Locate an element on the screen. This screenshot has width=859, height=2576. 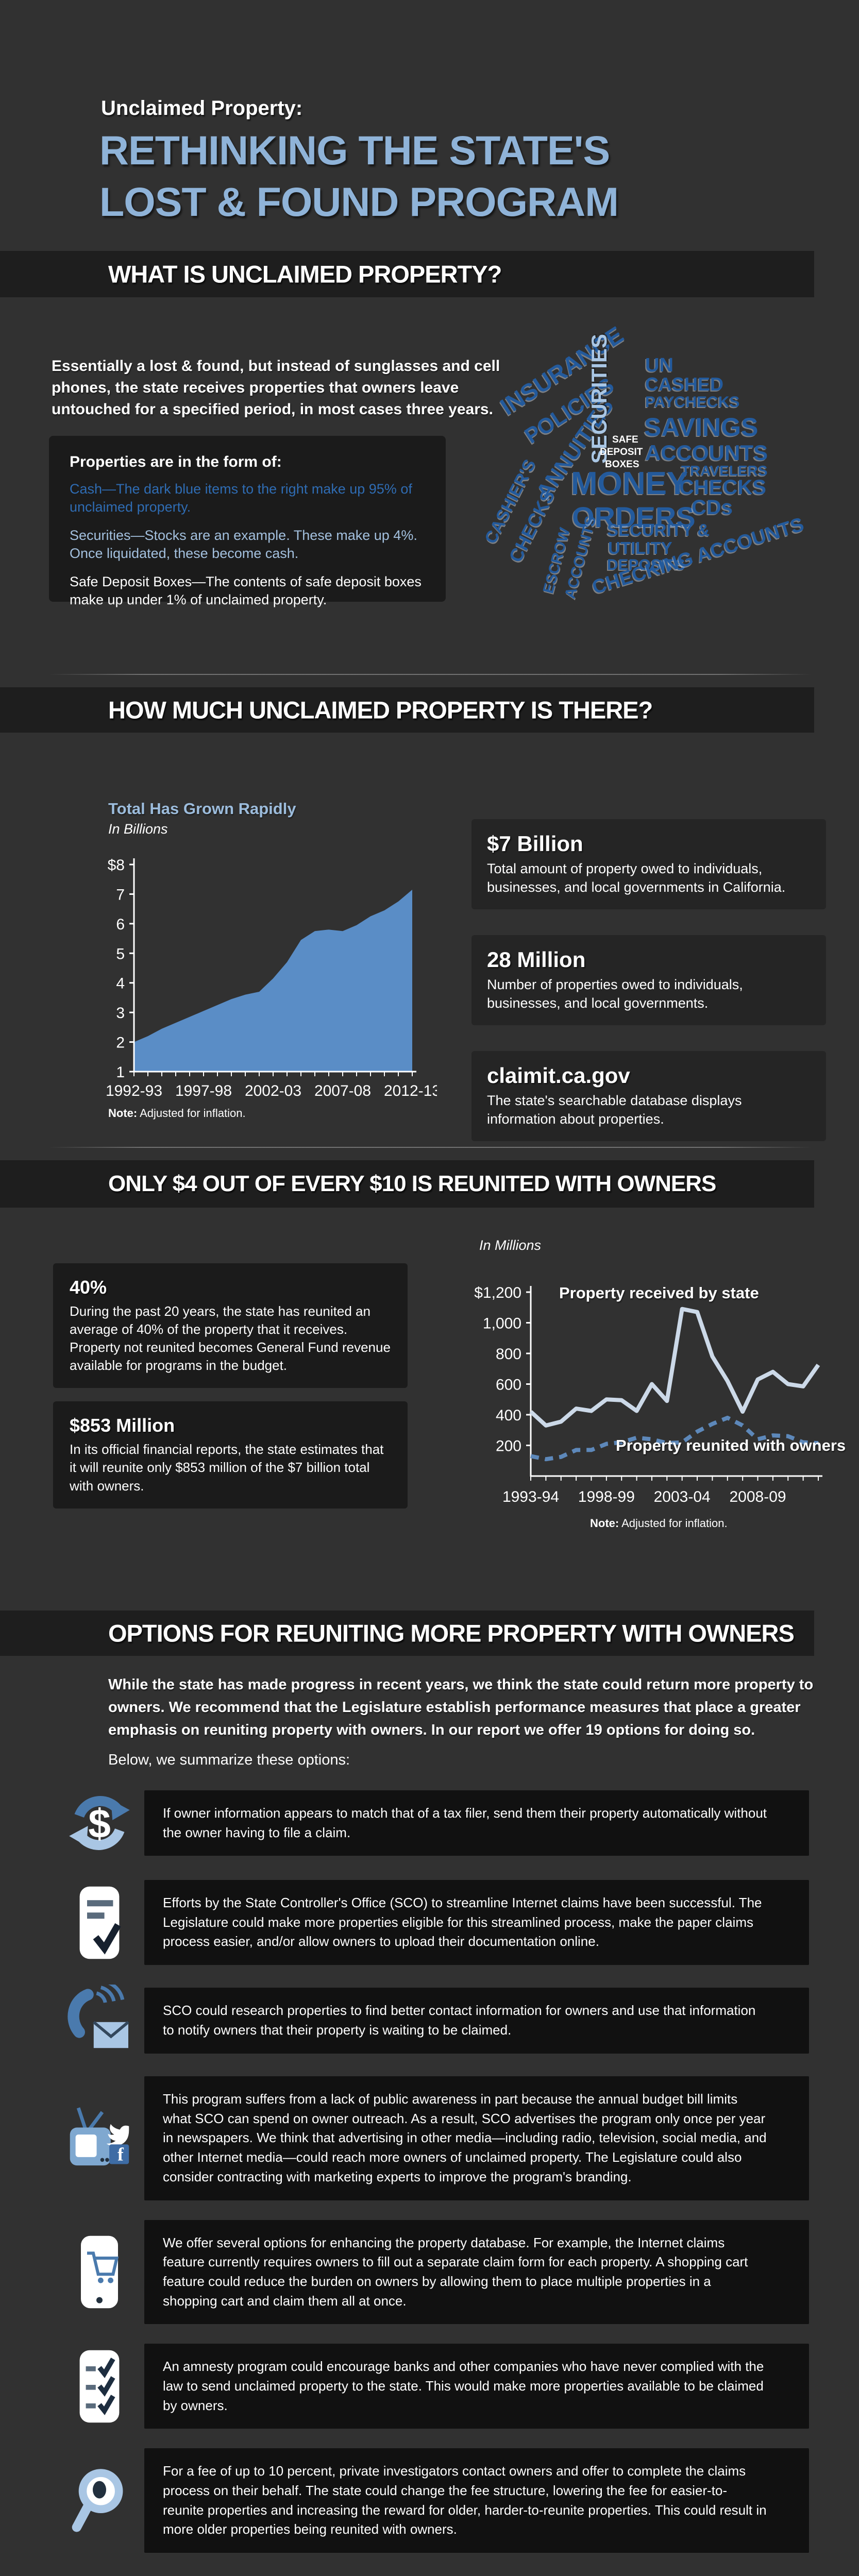
dollar-sync-icon: $ is located at coordinates (99, 1823).